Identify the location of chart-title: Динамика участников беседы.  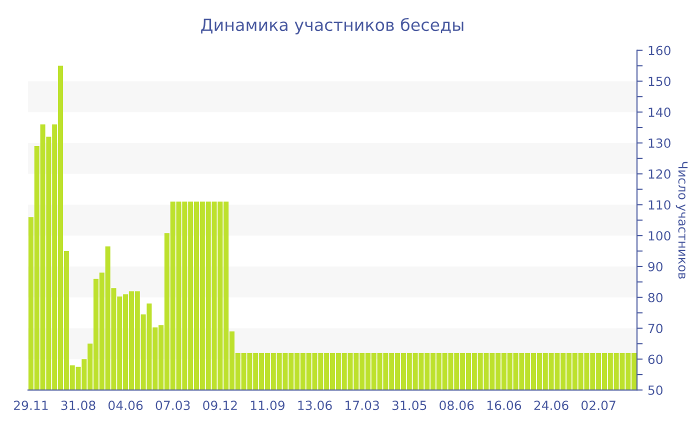
(332, 26).